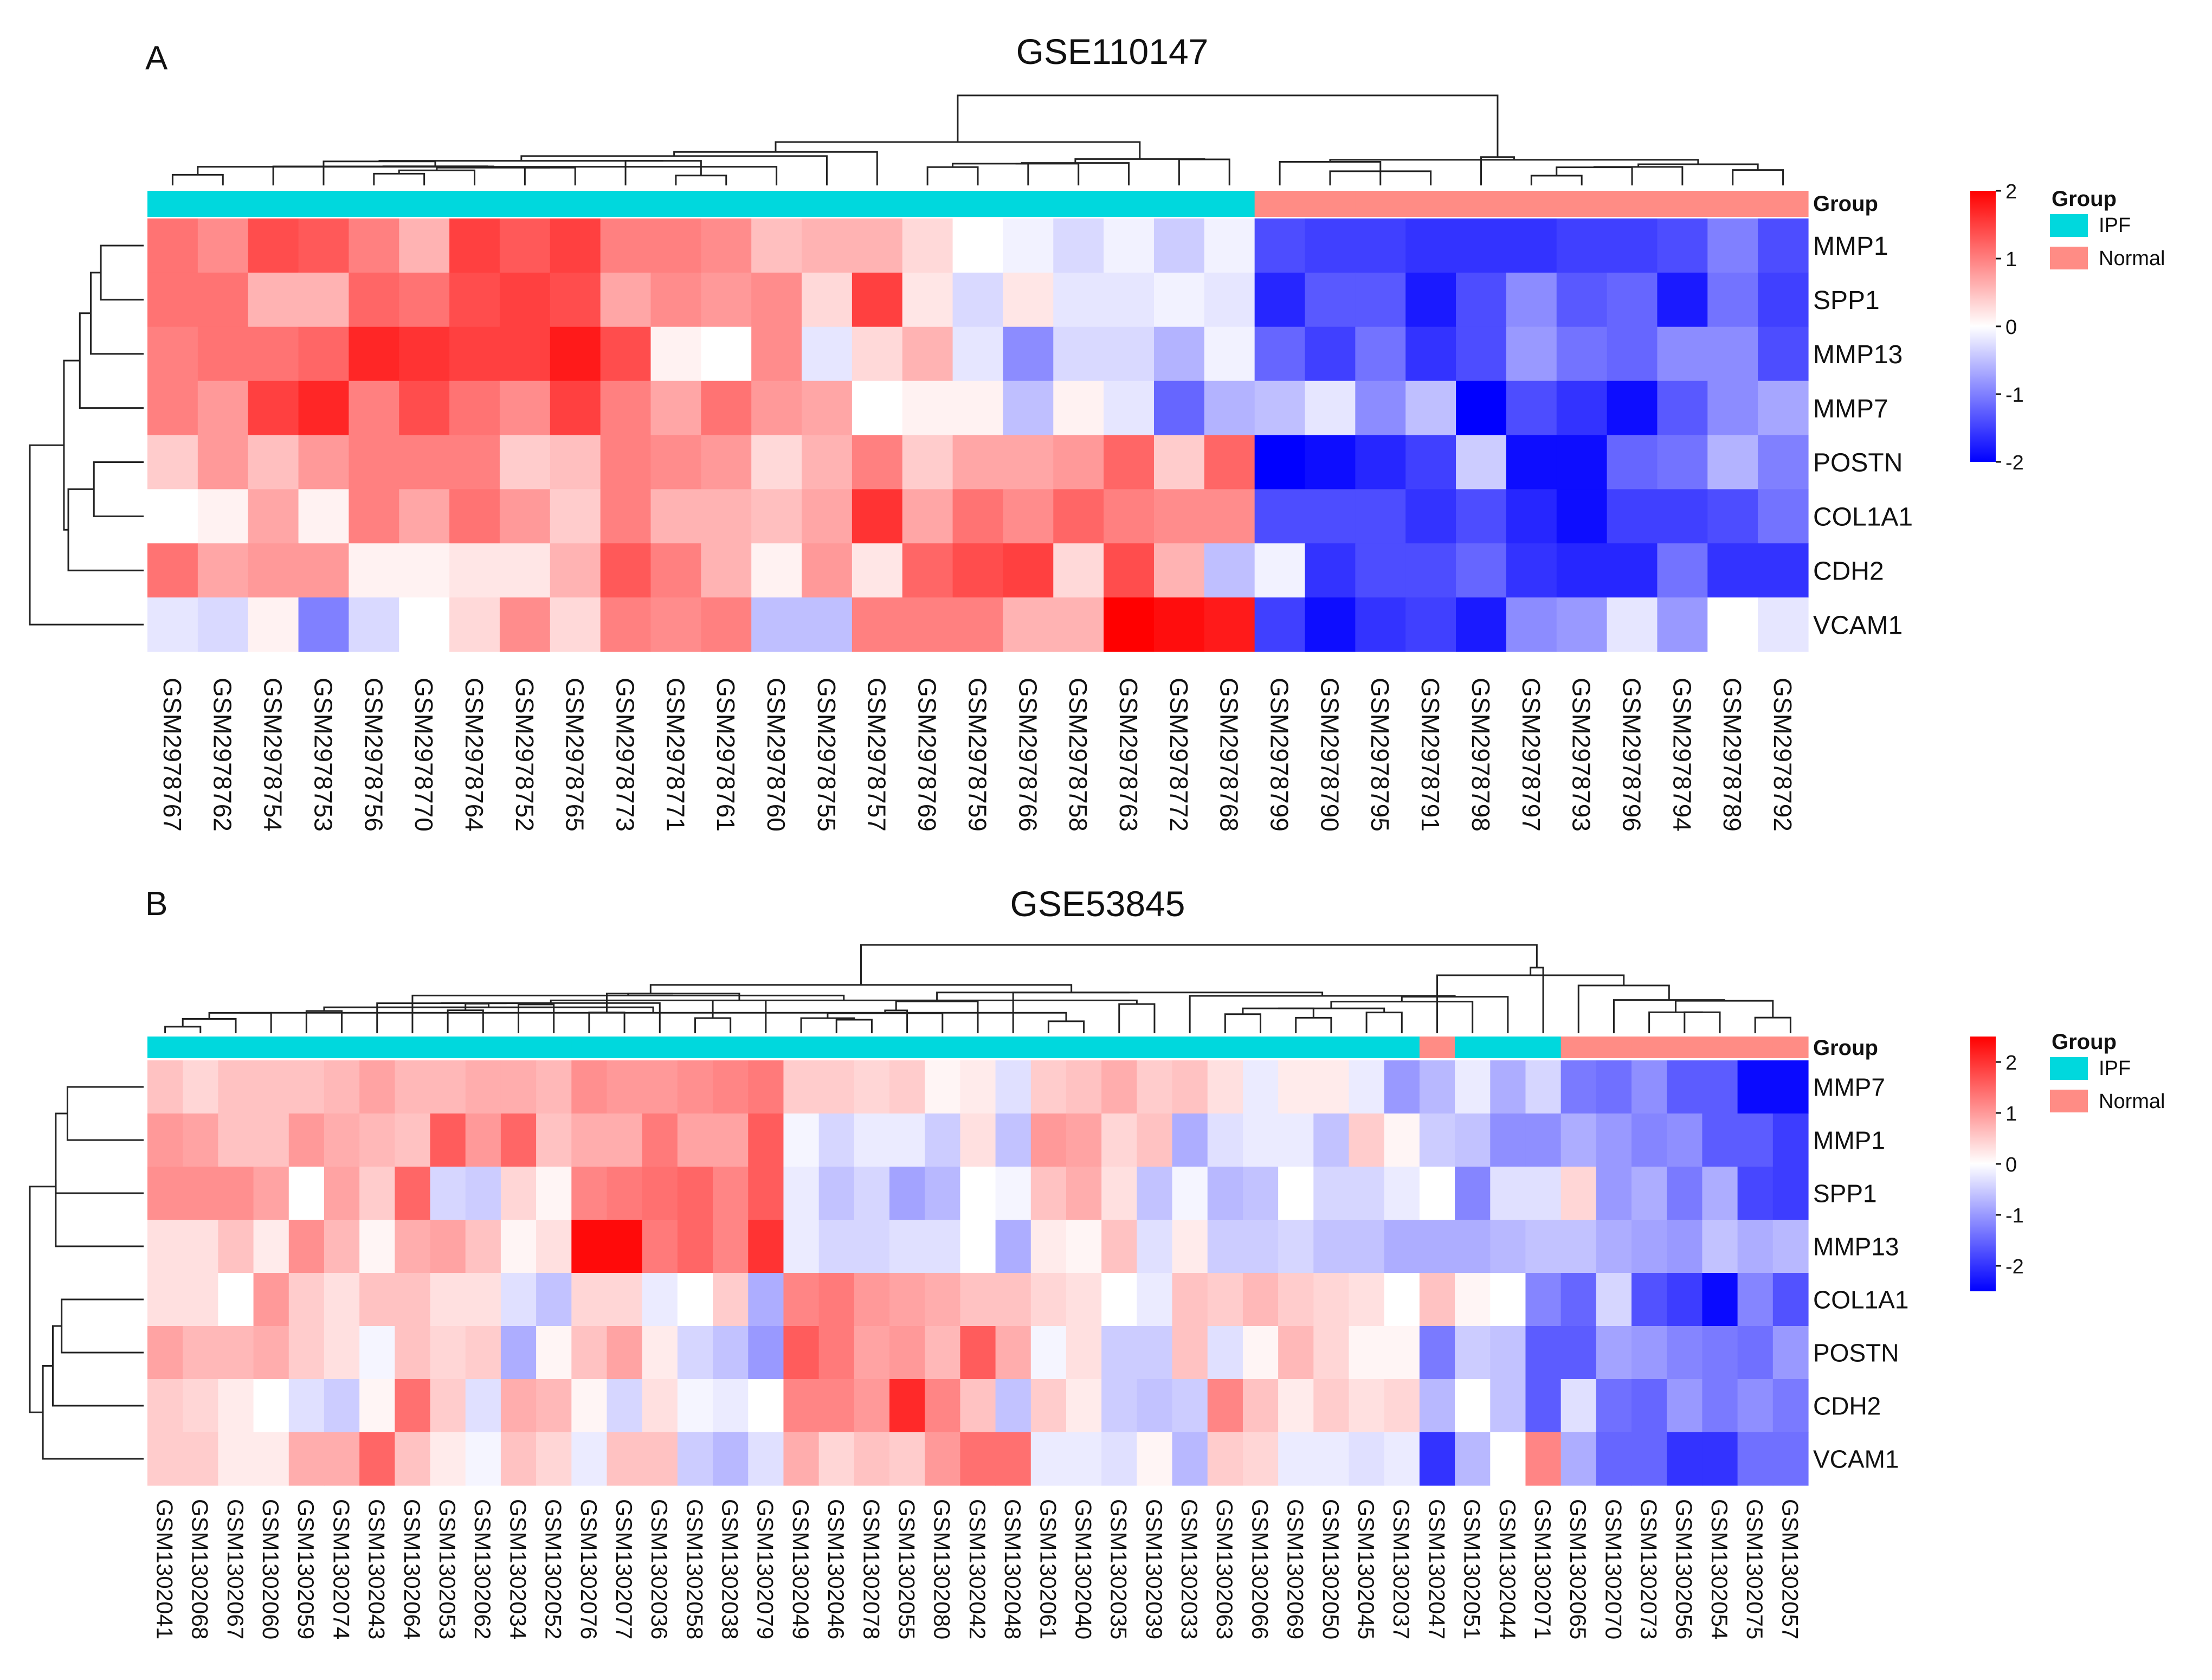 This screenshot has width=2212, height=1680. I want to click on gene-label: COL1A1, so click(1861, 1300).